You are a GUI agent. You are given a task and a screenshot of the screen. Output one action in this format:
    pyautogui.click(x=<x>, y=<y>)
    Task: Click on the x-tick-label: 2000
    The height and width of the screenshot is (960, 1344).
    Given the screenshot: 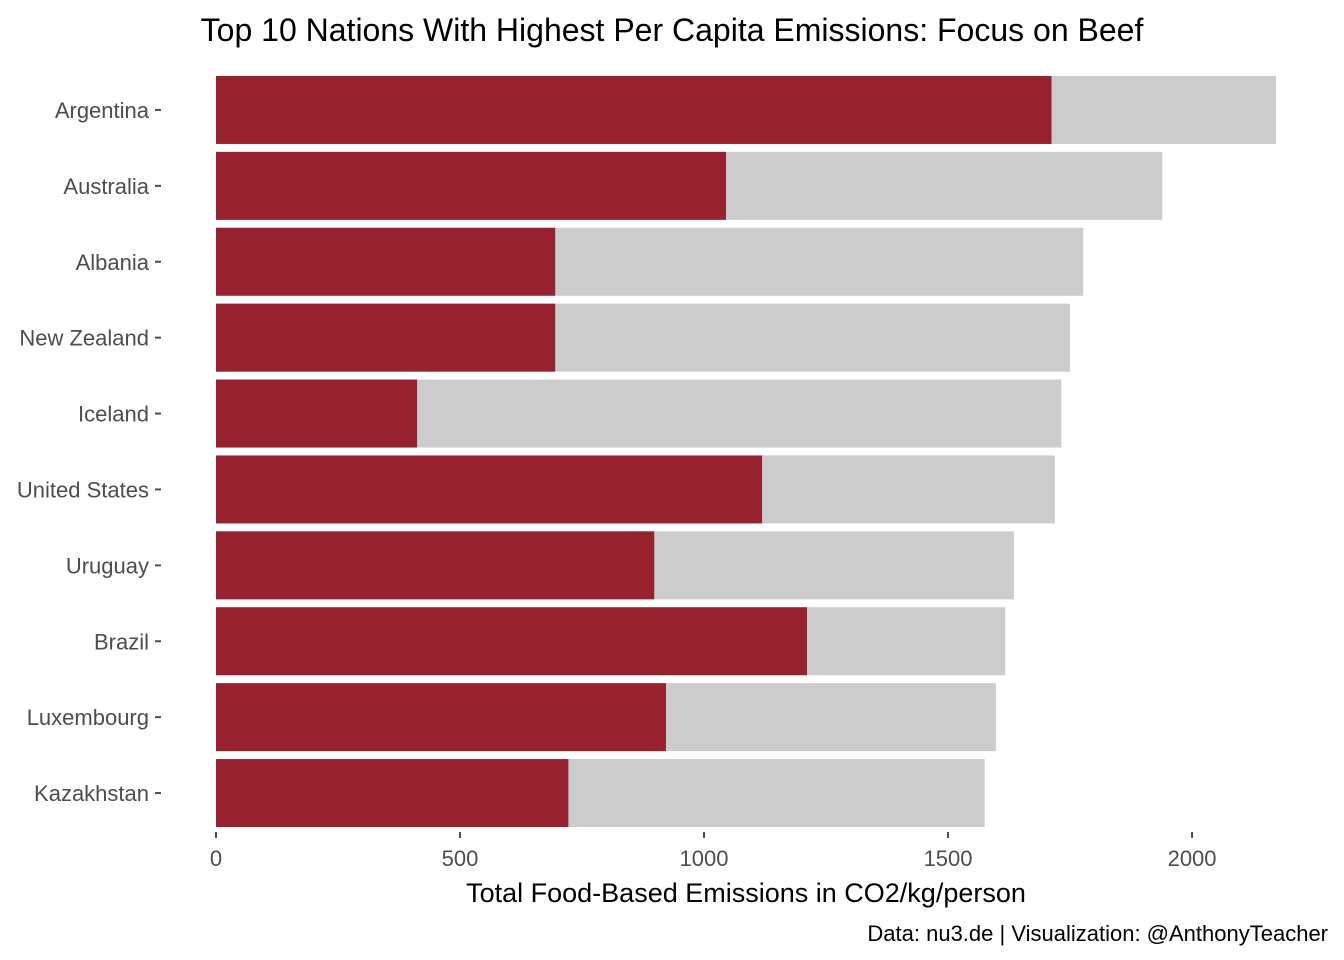 What is the action you would take?
    pyautogui.click(x=1192, y=858)
    